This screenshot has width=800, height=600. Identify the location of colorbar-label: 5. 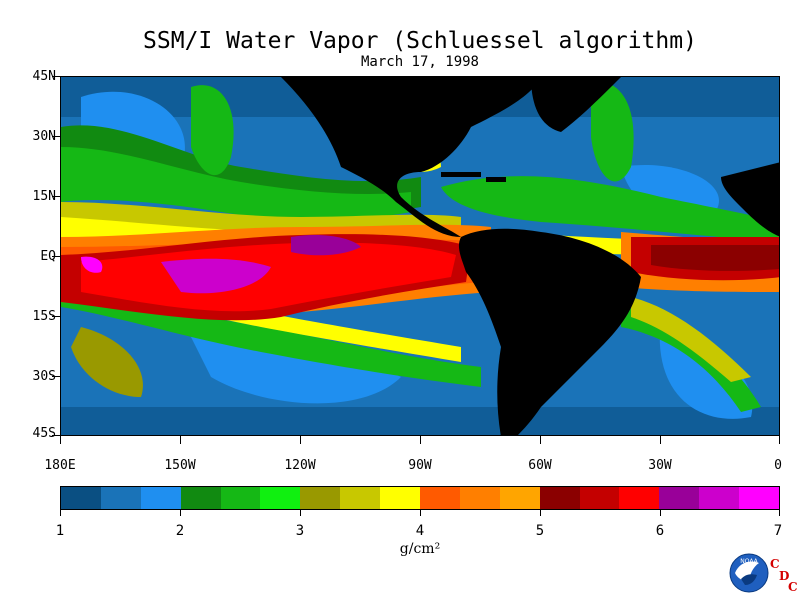
(540, 531).